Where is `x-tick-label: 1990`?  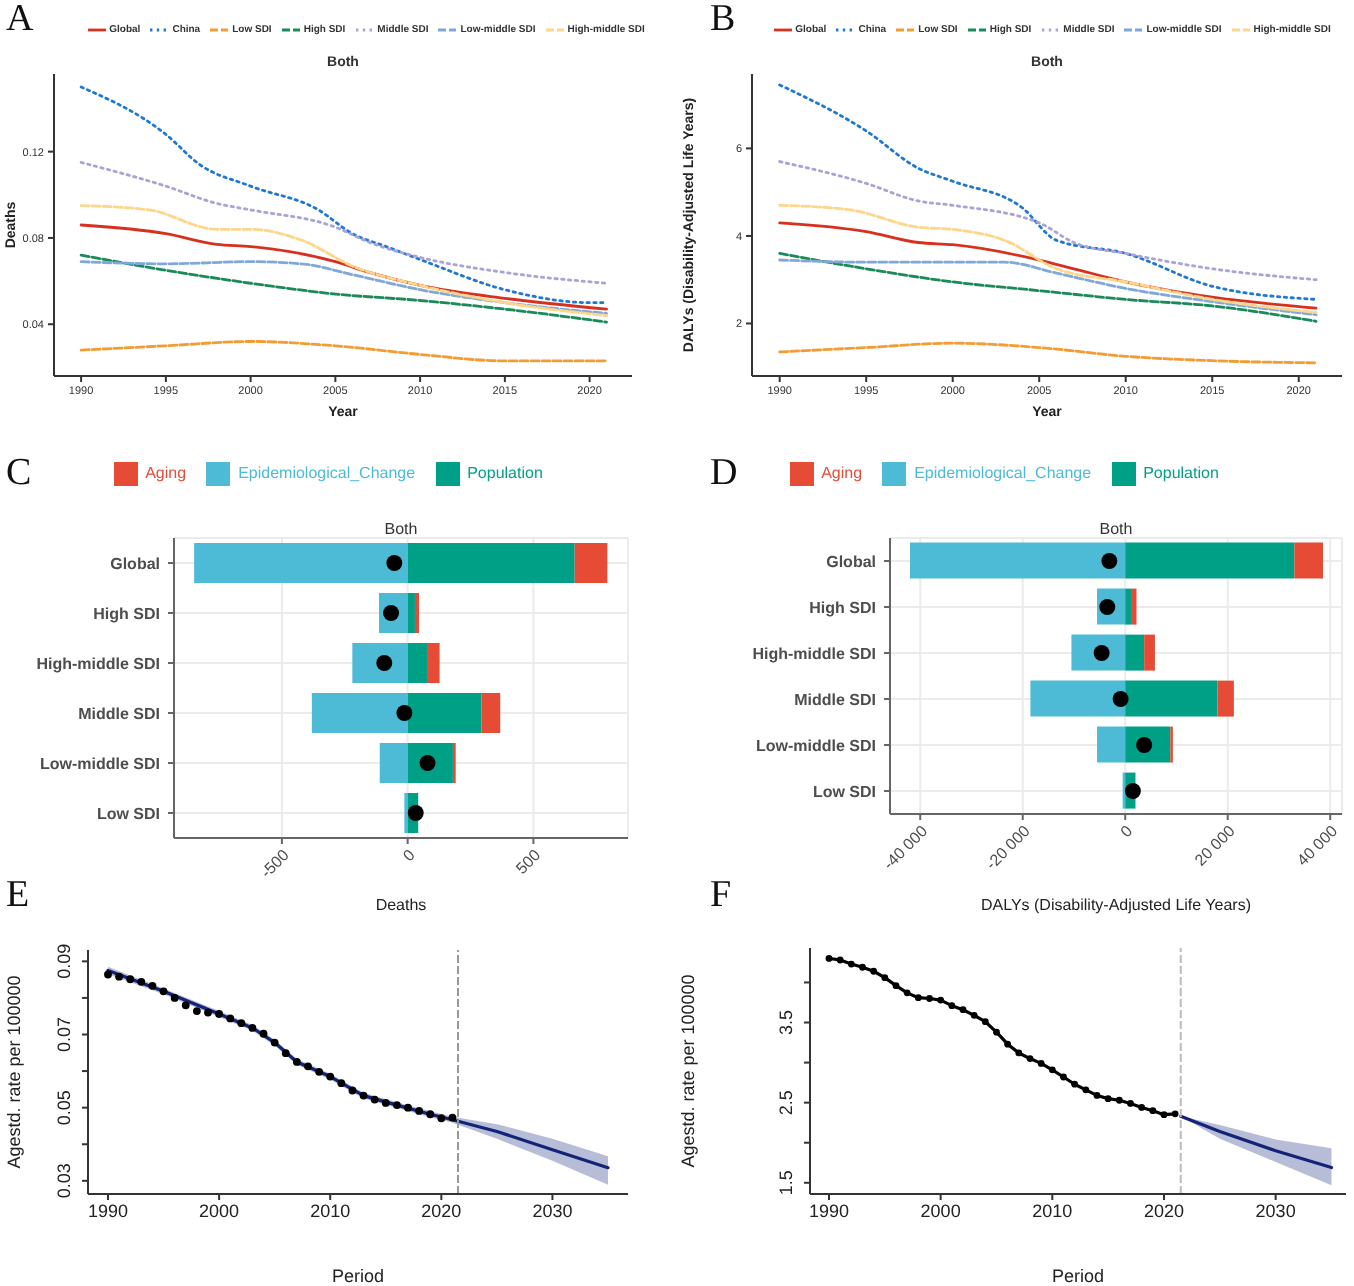
x-tick-label: 1990 is located at coordinates (108, 1210).